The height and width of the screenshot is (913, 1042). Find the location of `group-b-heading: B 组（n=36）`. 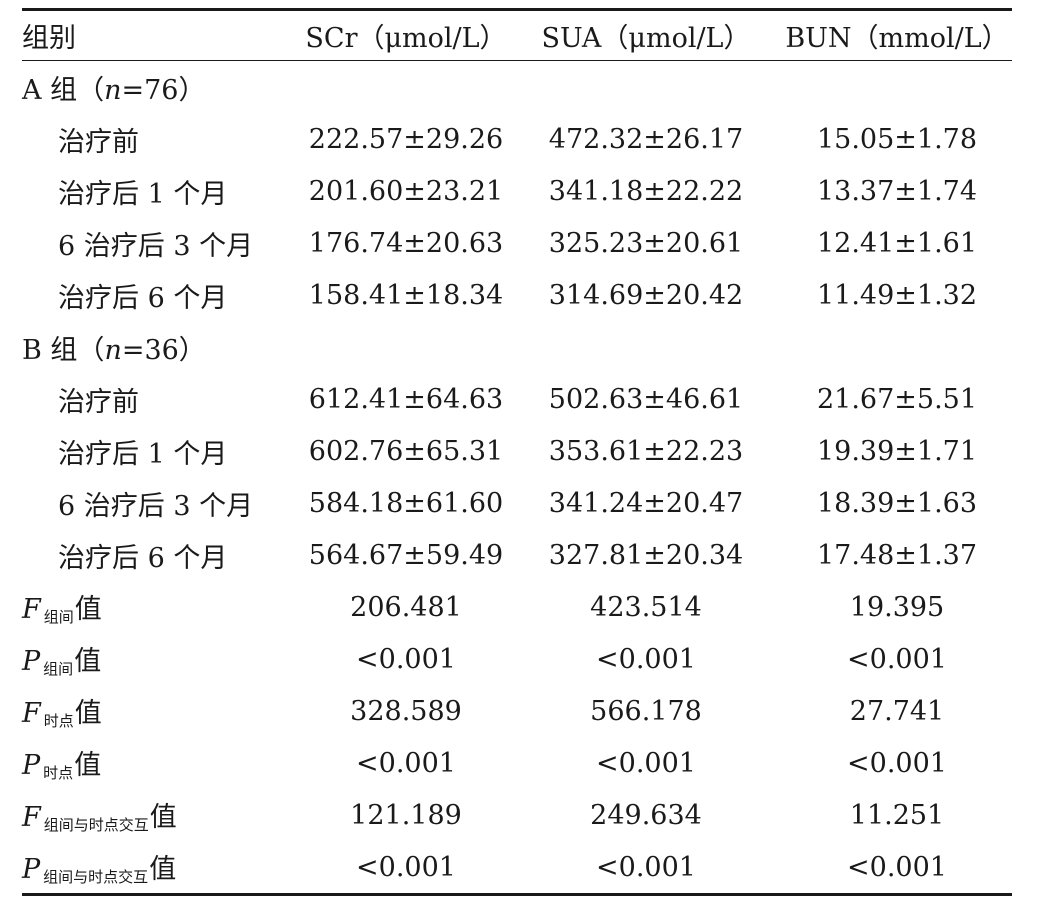

group-b-heading: B 组（n=36） is located at coordinates (517, 347).